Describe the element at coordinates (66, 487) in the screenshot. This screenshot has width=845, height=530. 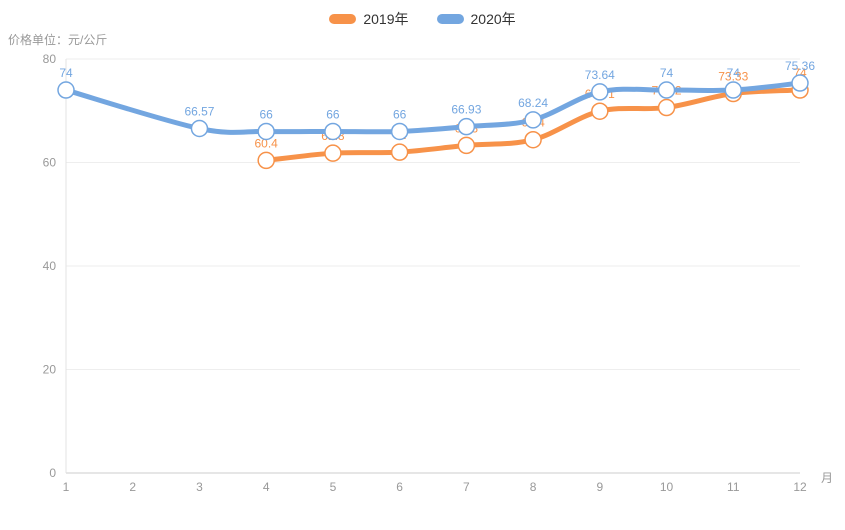
I see `x-tick-label: 1` at that location.